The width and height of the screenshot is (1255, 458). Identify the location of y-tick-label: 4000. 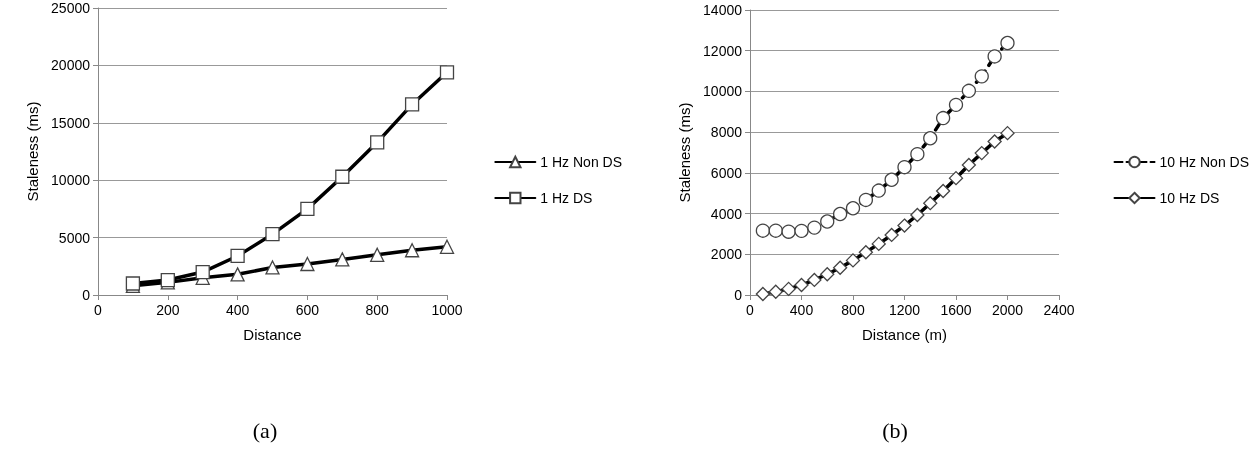
(726, 213).